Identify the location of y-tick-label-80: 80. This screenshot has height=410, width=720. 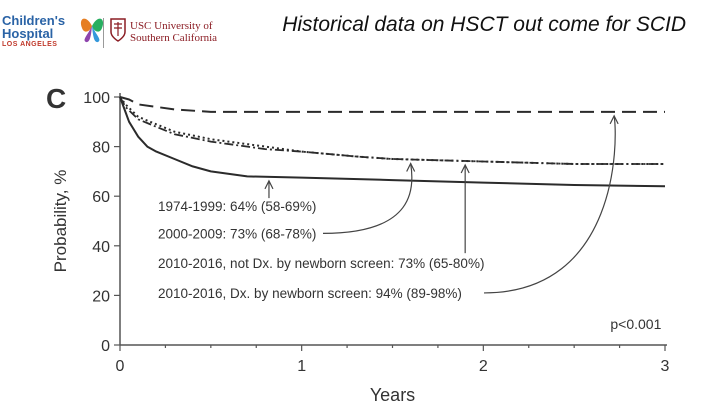
(101, 148).